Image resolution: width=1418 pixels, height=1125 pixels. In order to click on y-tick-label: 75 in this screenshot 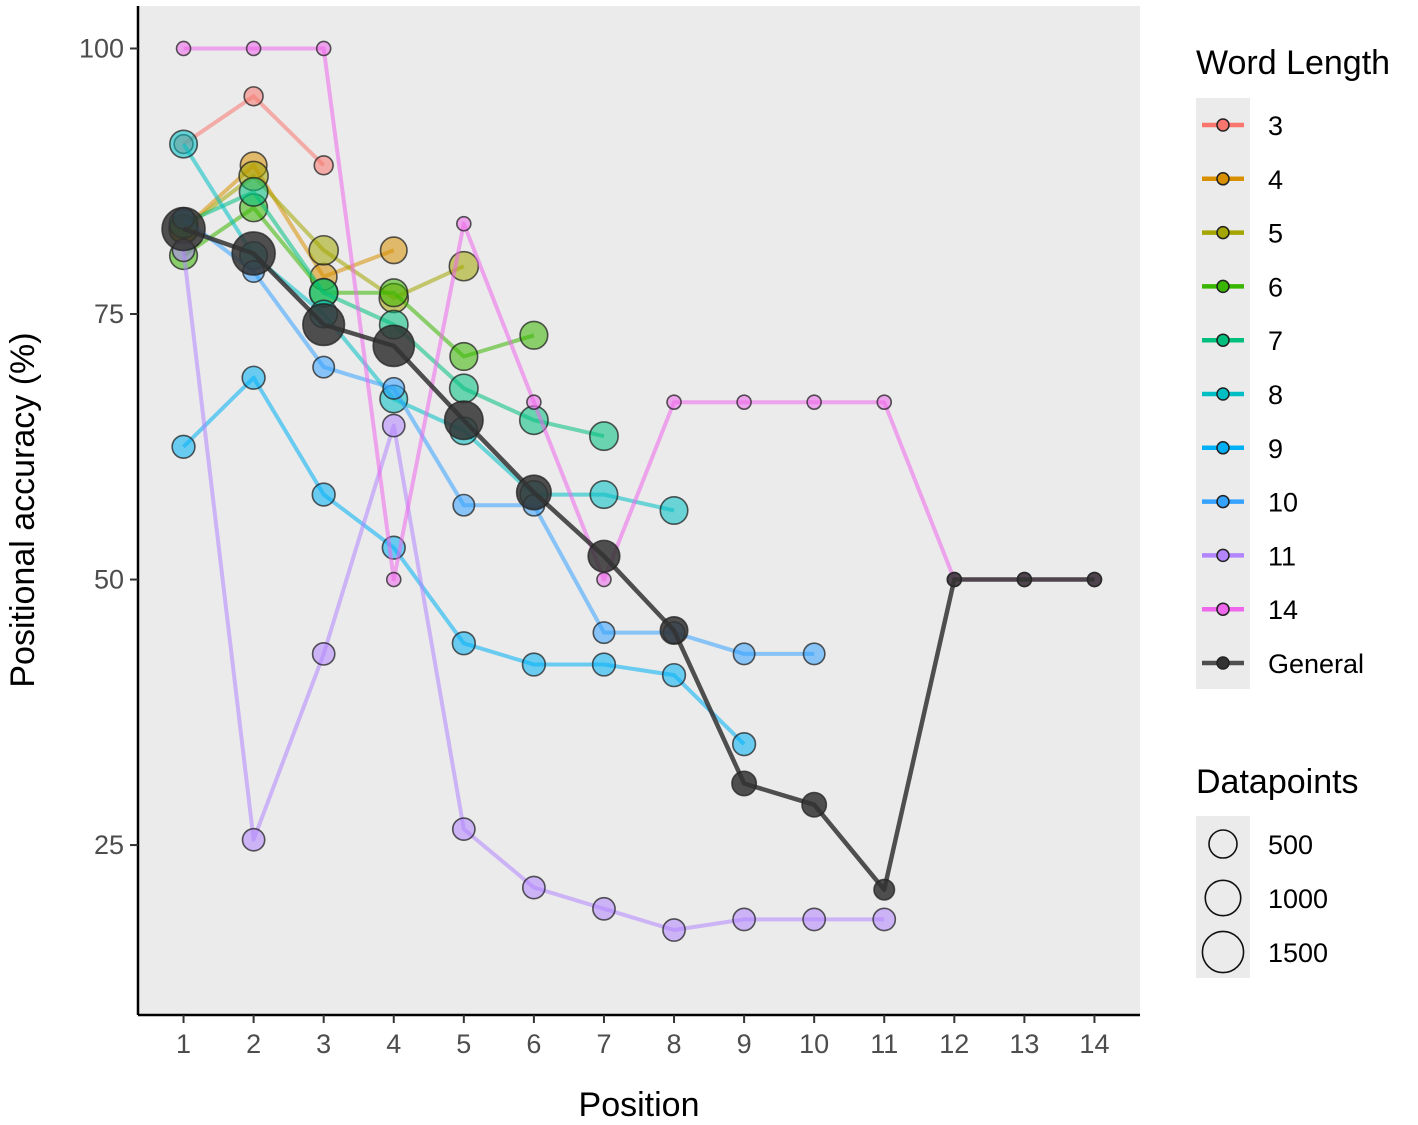, I will do `click(109, 314)`.